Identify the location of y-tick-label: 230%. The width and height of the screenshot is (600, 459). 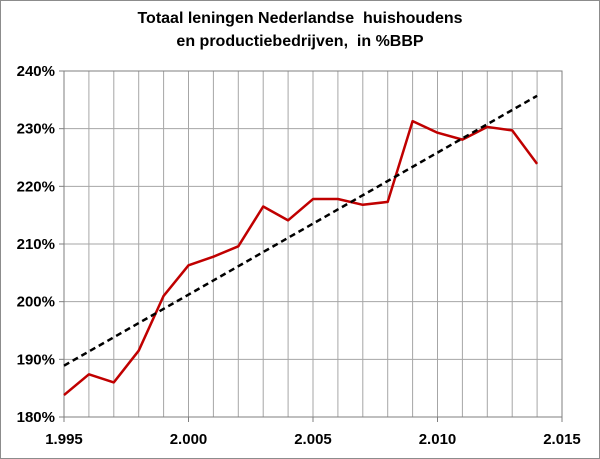
(36, 129).